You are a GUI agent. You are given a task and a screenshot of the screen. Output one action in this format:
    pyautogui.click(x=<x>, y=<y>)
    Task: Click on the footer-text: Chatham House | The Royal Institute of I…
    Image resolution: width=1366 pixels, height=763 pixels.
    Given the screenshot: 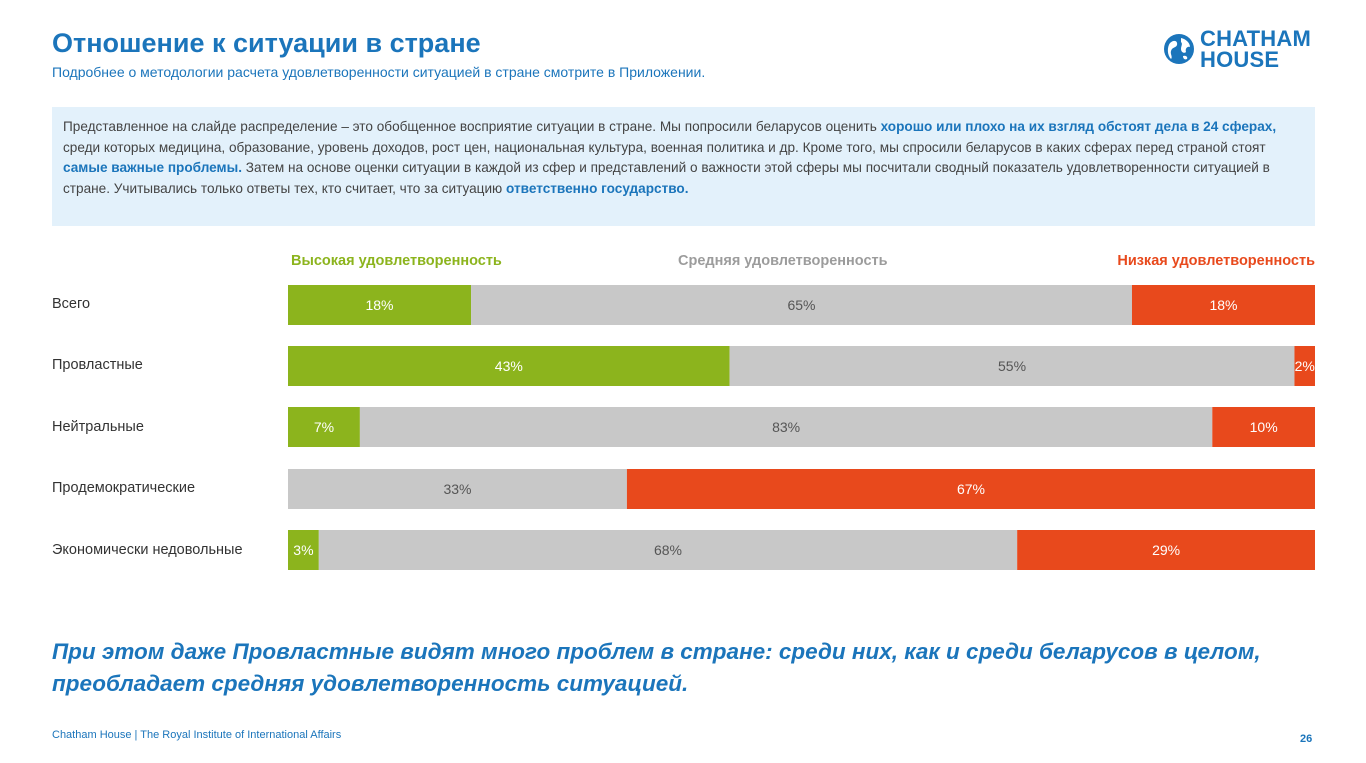 What is the action you would take?
    pyautogui.click(x=197, y=735)
    